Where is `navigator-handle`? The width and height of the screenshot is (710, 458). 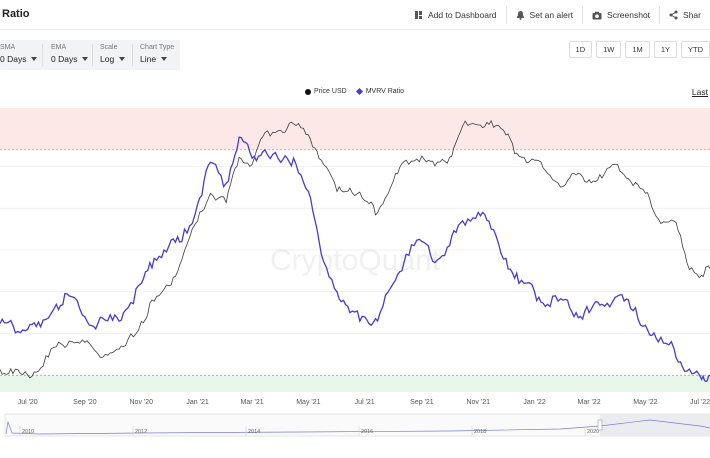 navigator-handle is located at coordinates (600, 425).